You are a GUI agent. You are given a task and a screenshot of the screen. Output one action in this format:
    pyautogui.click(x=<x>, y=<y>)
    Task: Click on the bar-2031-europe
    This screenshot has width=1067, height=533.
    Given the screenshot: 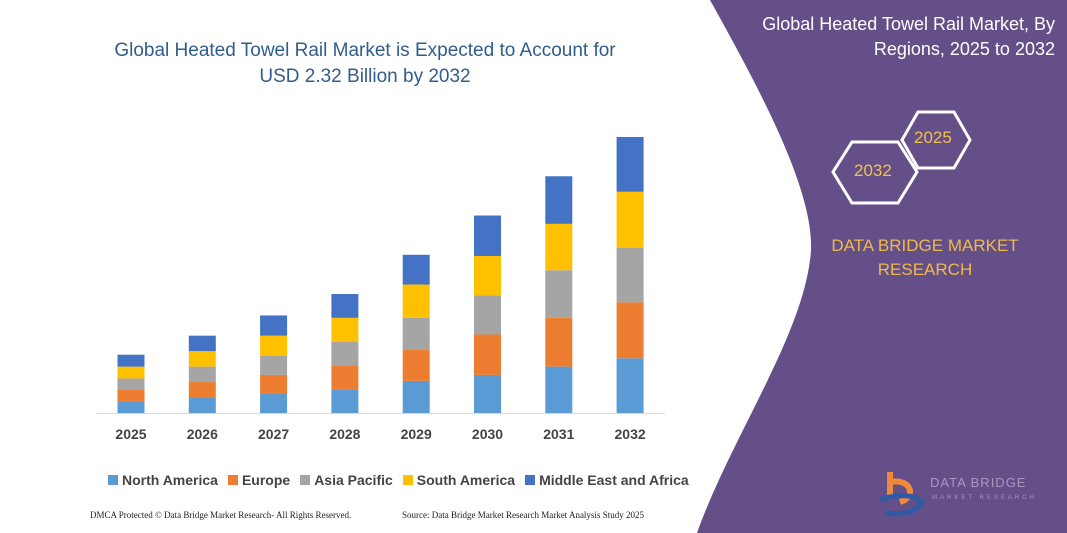 What is the action you would take?
    pyautogui.click(x=559, y=342)
    